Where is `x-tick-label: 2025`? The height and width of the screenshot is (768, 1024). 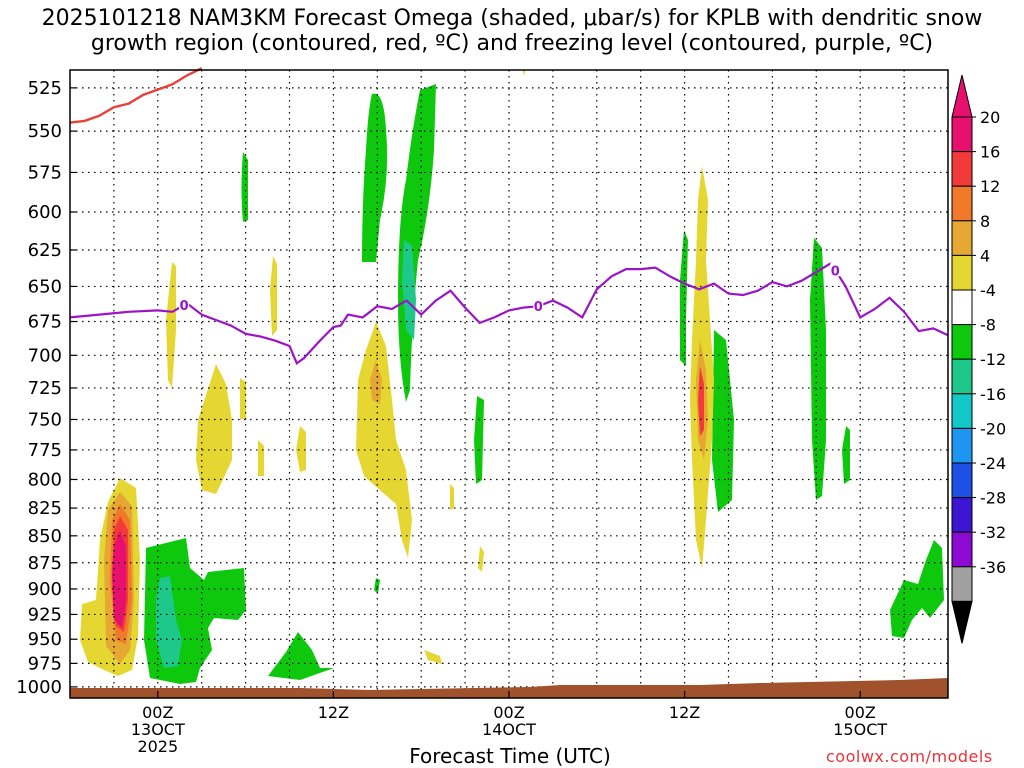
x-tick-label: 2025 is located at coordinates (157, 746).